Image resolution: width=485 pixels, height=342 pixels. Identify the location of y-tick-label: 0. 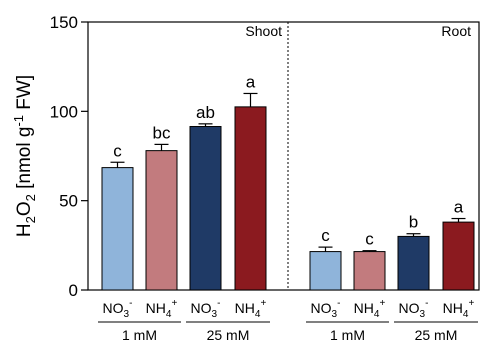
(73, 290).